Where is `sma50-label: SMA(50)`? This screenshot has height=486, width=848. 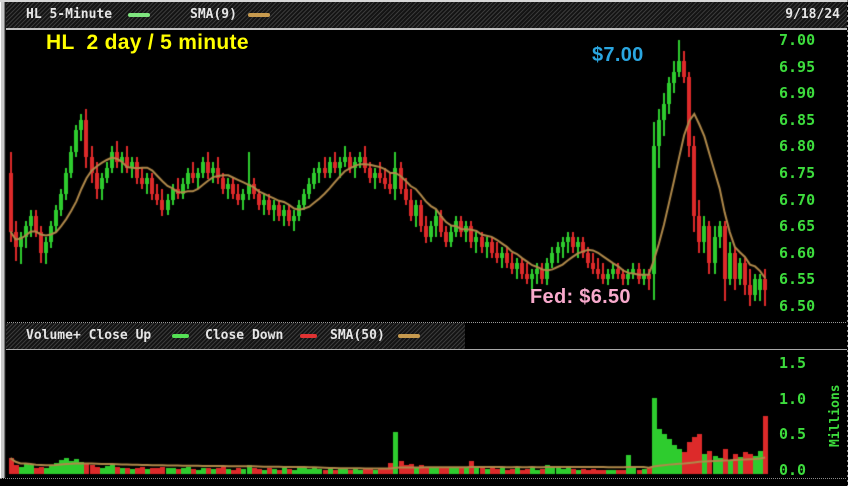
sma50-label: SMA(50) is located at coordinates (357, 335).